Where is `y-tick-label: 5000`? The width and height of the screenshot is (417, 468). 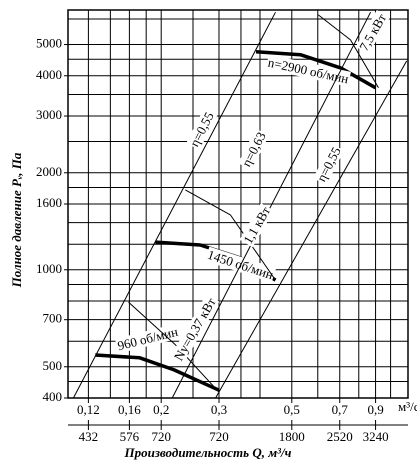
y-tick-label: 5000 is located at coordinates (49, 43).